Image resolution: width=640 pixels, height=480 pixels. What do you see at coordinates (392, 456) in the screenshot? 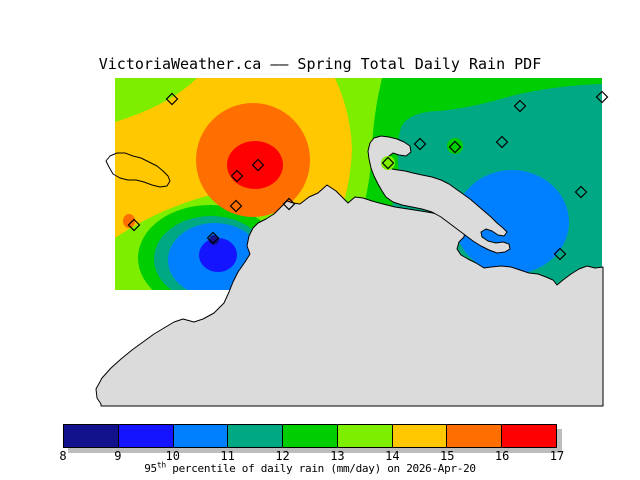
I see `colorbar-tick-label: 14` at bounding box center [392, 456].